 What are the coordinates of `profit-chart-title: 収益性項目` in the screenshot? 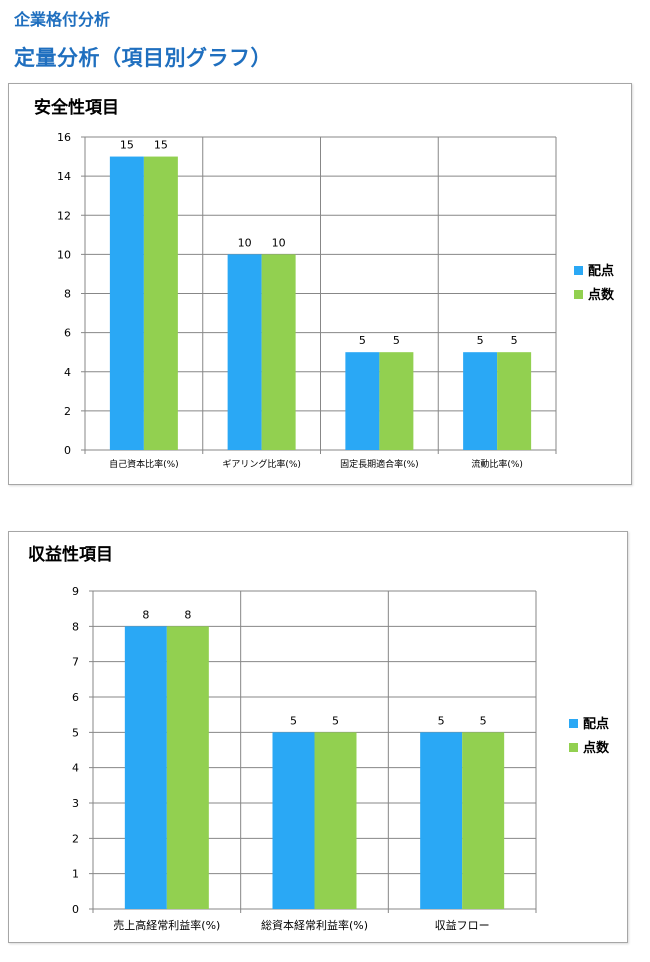 It's located at (70, 554).